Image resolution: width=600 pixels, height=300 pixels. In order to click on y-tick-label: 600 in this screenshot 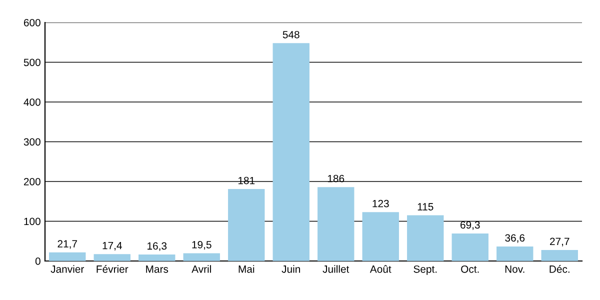, I will do `click(32, 22)`.